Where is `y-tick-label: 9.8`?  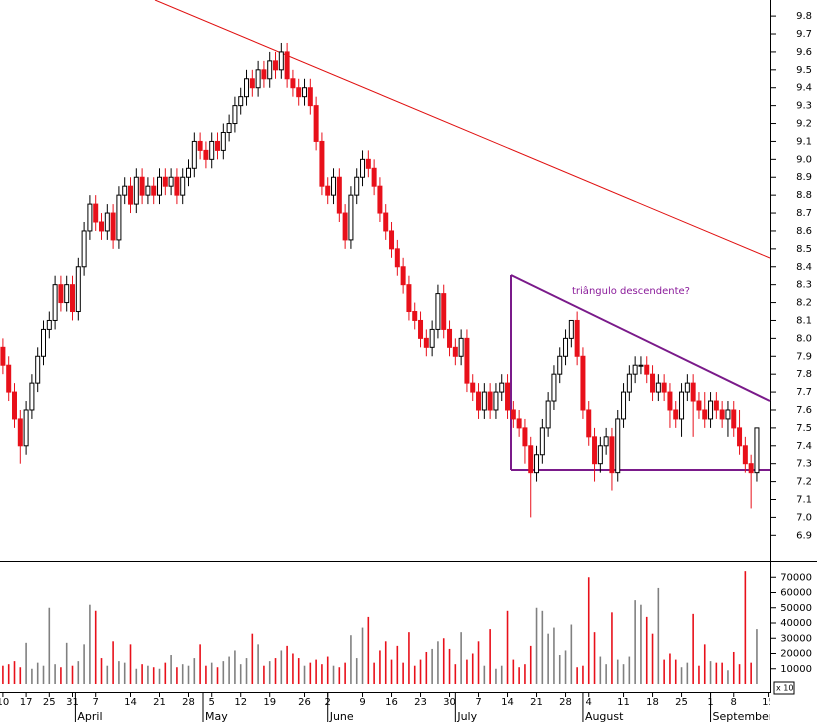
y-tick-label: 9.8 is located at coordinates (804, 16).